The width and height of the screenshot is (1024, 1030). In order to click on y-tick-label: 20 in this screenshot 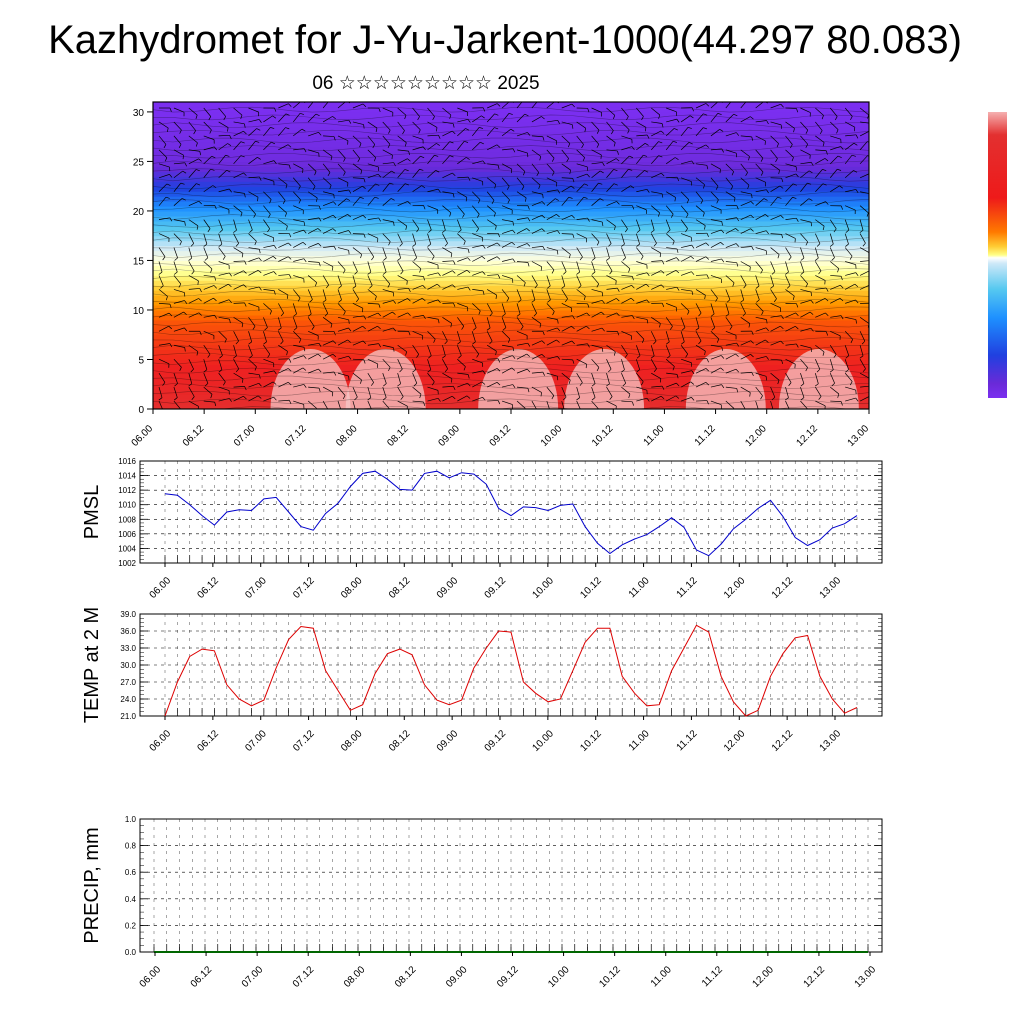, I will do `click(139, 212)`.